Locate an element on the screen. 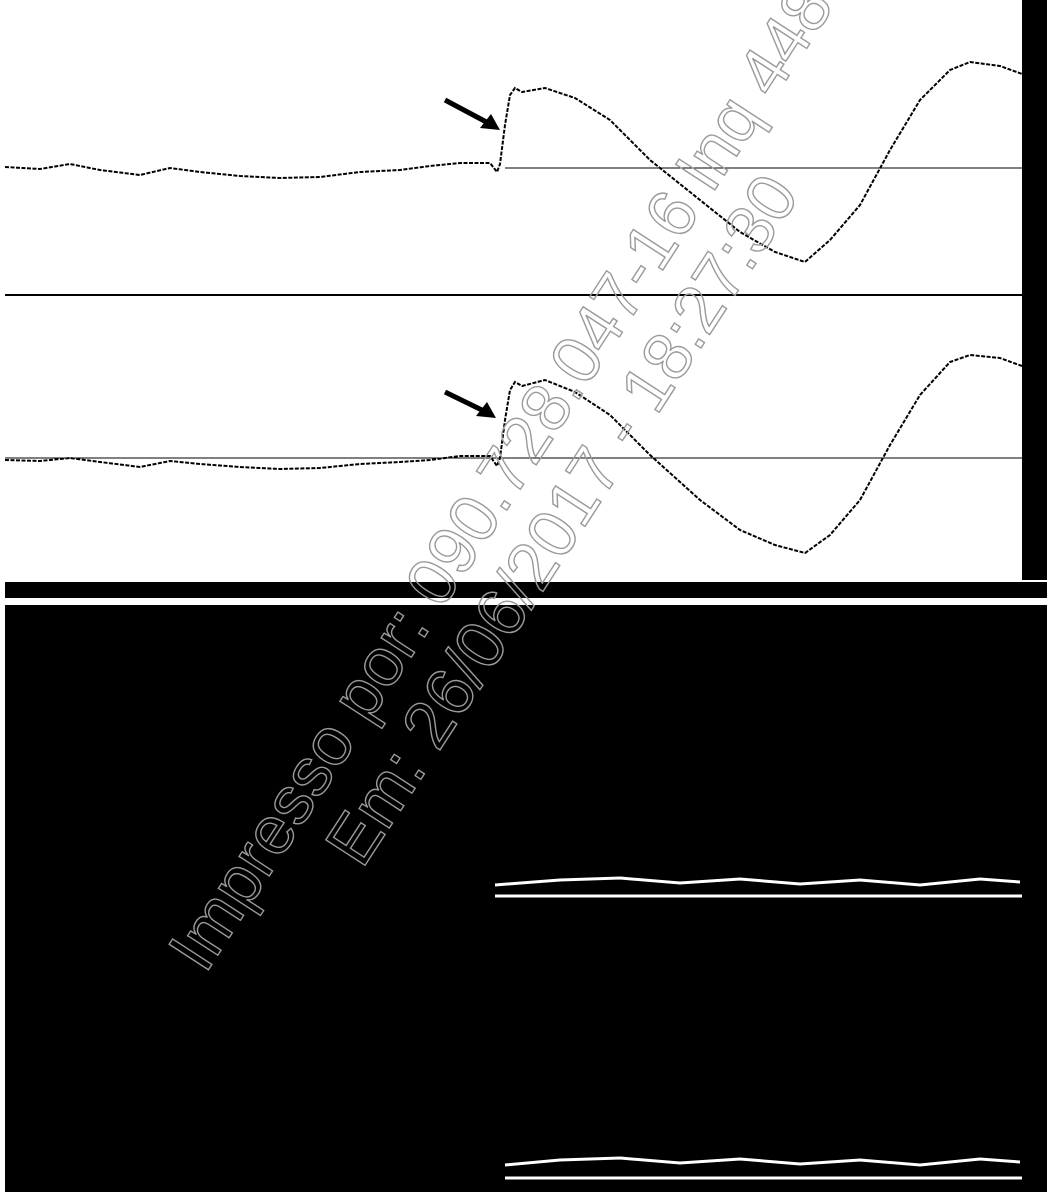  right-edge-bar is located at coordinates (1034, 290).